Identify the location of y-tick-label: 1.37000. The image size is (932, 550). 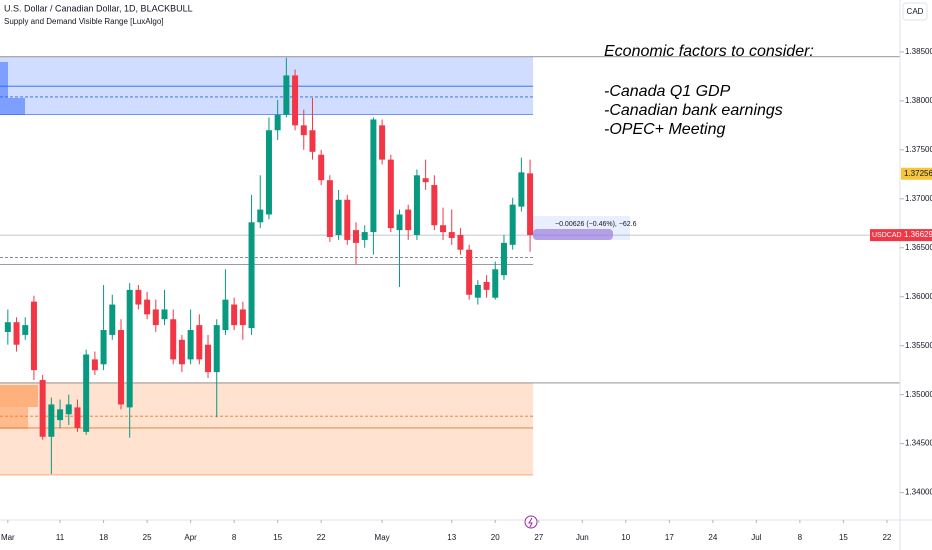
(918, 198).